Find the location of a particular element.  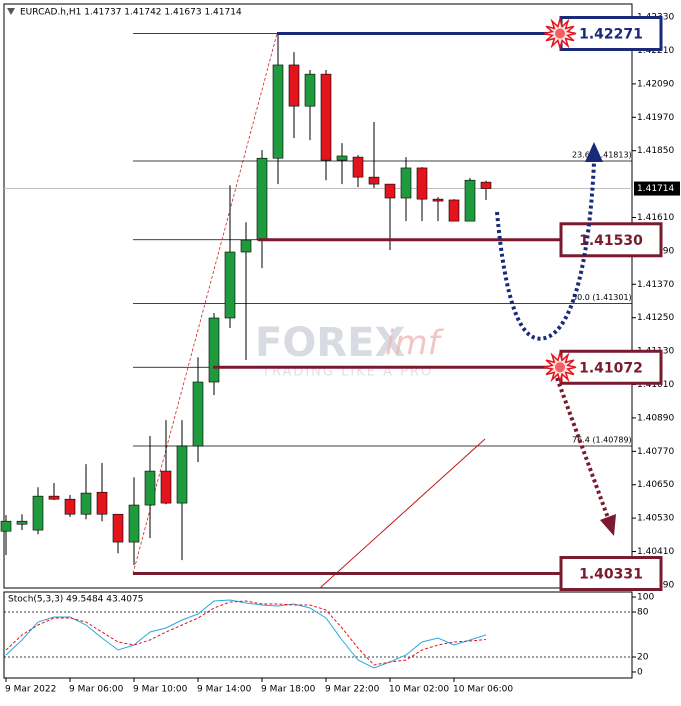

watermark: FOREX is located at coordinates (330, 343).